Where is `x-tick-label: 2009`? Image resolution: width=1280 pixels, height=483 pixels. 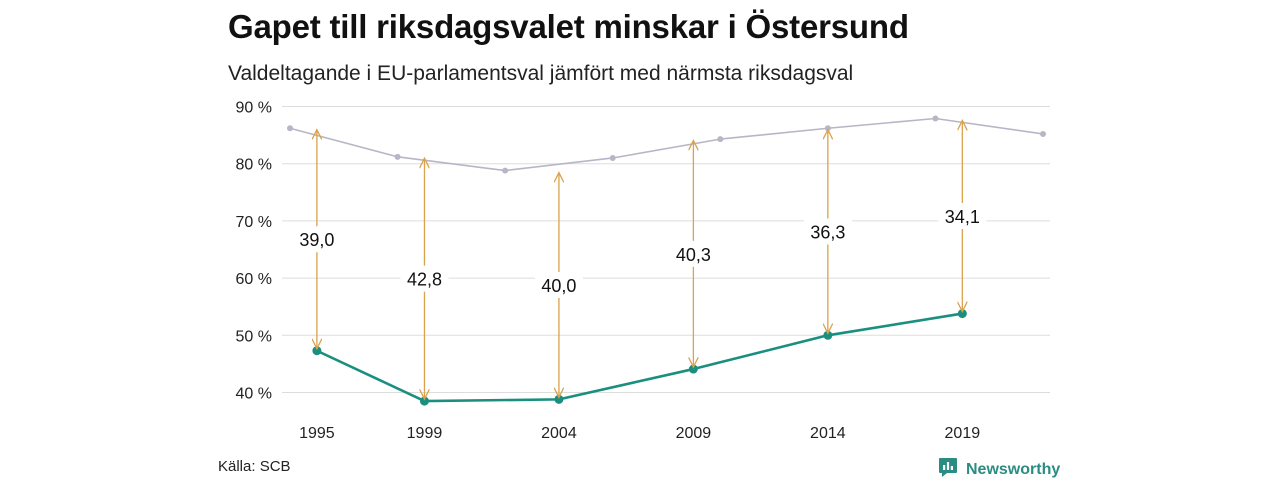 x-tick-label: 2009 is located at coordinates (694, 433).